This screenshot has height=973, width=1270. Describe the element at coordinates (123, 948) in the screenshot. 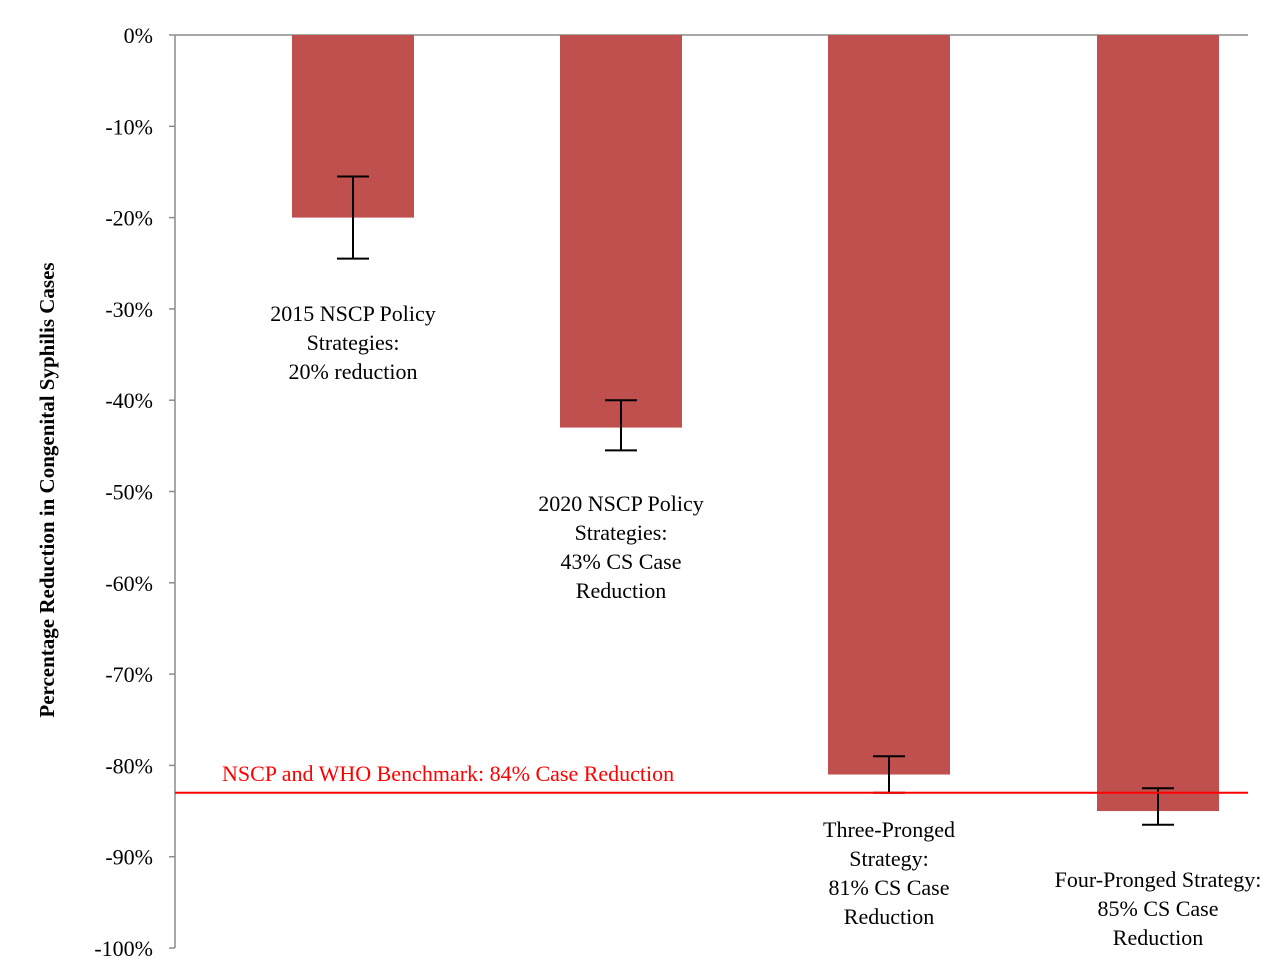

I see `y-tick-label: -100%` at that location.